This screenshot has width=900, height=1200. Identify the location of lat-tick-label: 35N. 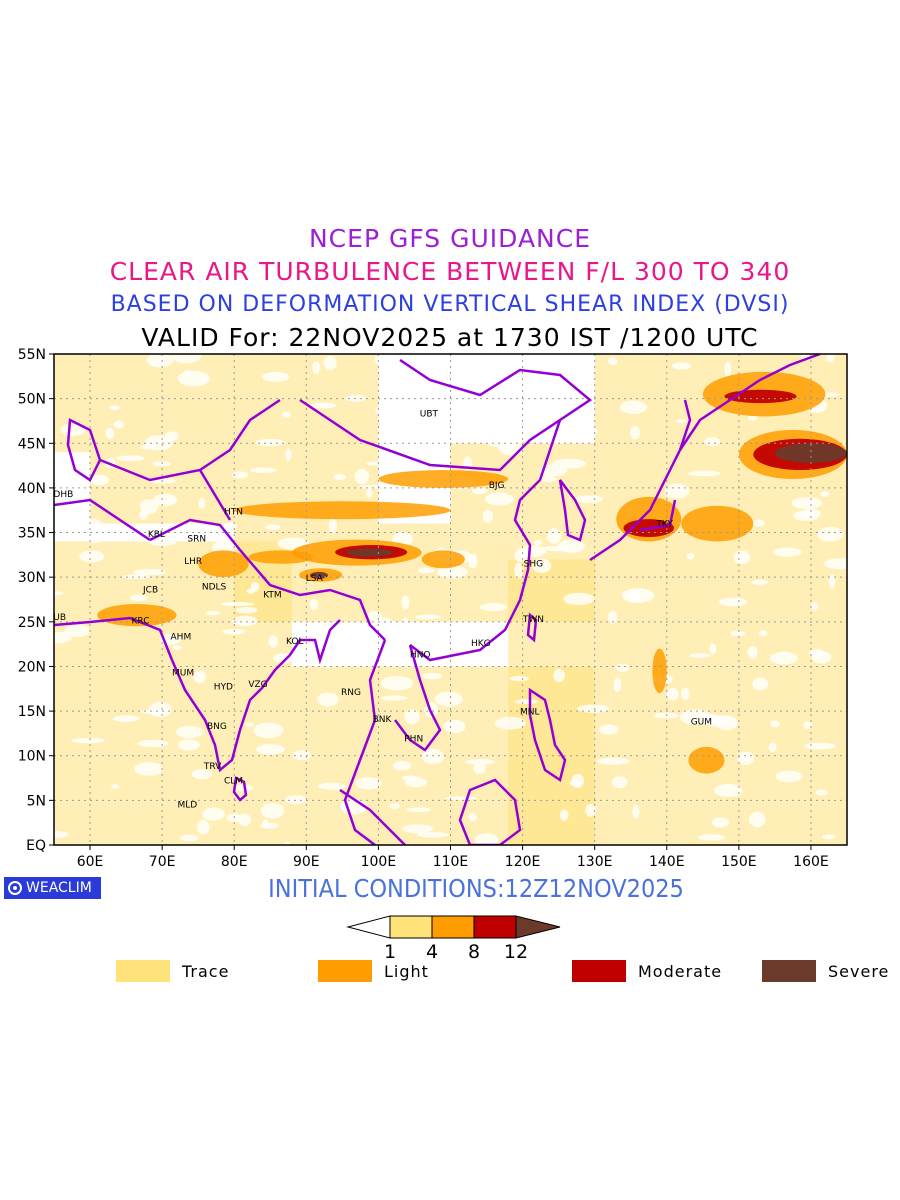
(32, 534).